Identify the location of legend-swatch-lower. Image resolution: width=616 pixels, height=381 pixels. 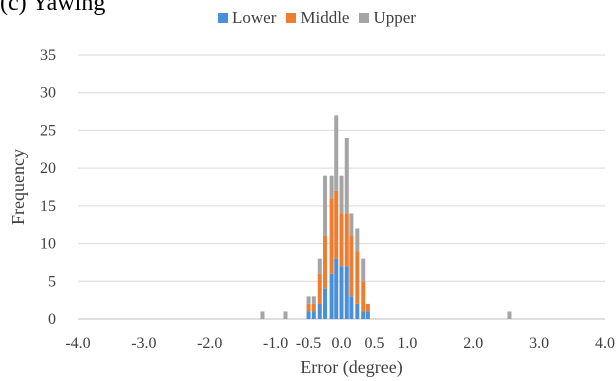
(223, 18).